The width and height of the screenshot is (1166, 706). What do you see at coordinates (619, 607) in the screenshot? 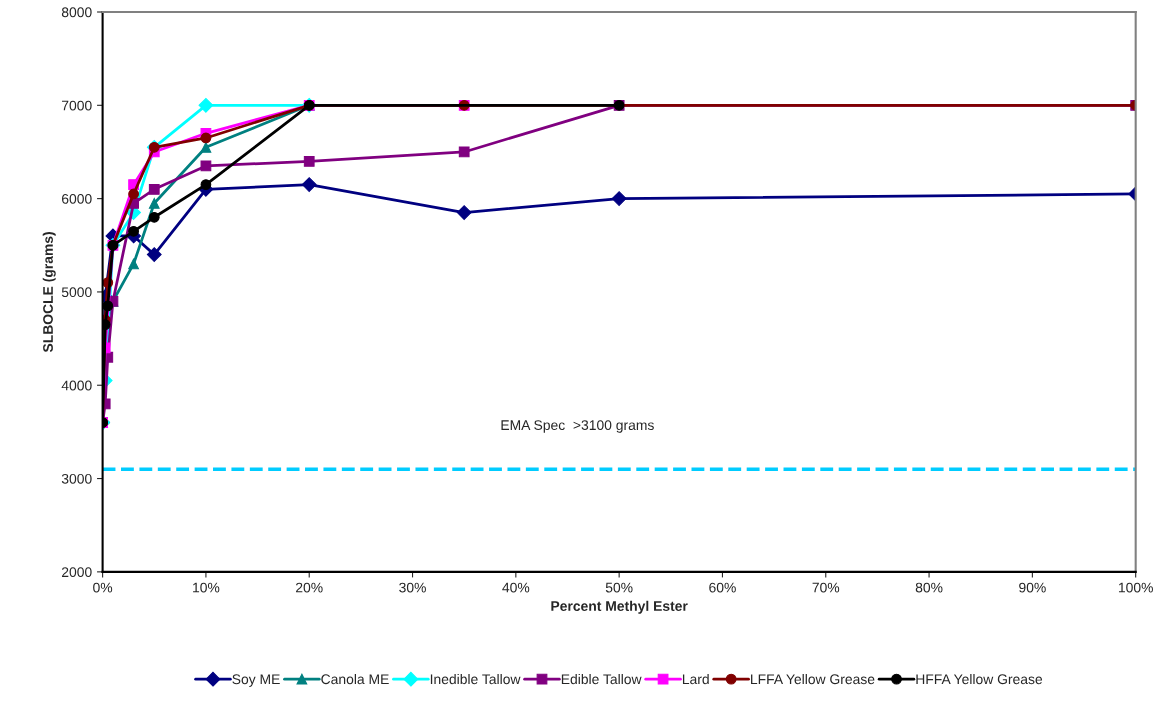
I see `x-axis-title: Percent Methyl Ester` at bounding box center [619, 607].